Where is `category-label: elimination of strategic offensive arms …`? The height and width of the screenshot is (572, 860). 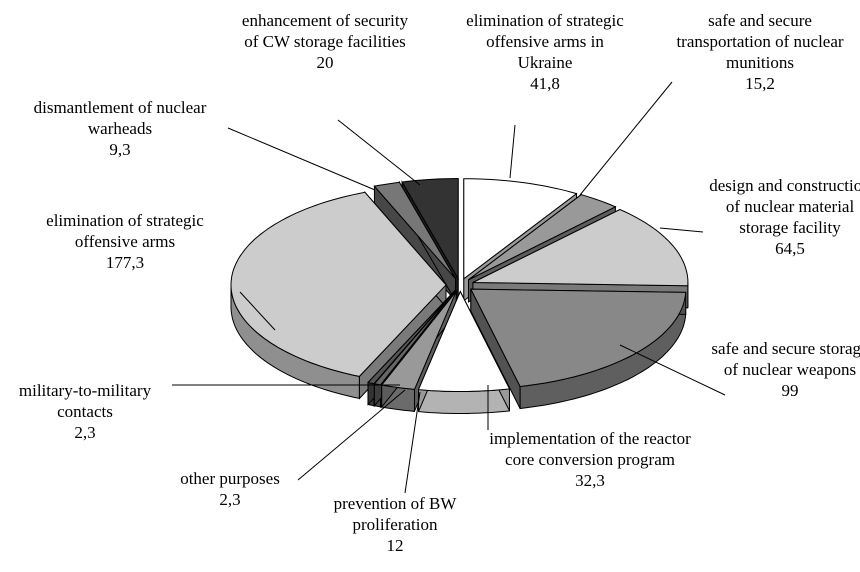 category-label: elimination of strategic offensive arms … is located at coordinates (545, 41).